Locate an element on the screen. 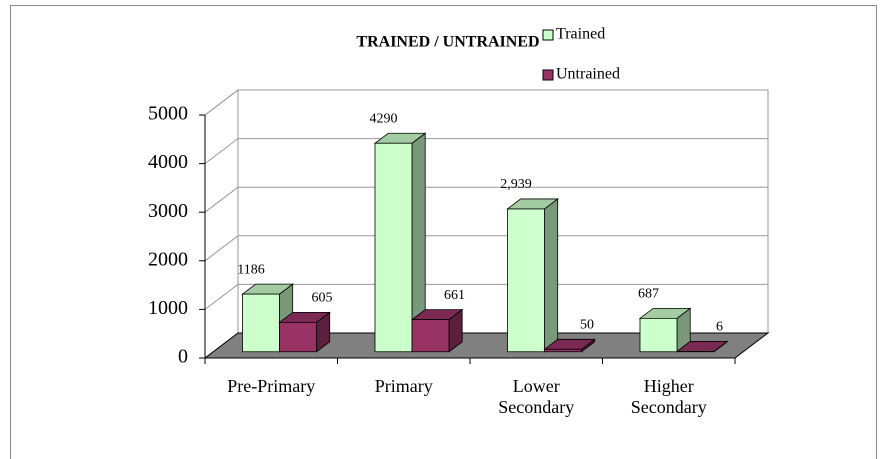 Image resolution: width=888 pixels, height=459 pixels. data-label: 661 is located at coordinates (454, 295).